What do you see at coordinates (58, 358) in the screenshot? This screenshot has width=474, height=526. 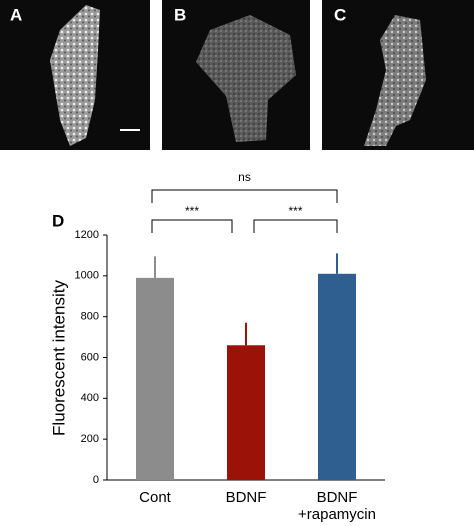 I see `y-axis-label: Fluorescent intensity` at bounding box center [58, 358].